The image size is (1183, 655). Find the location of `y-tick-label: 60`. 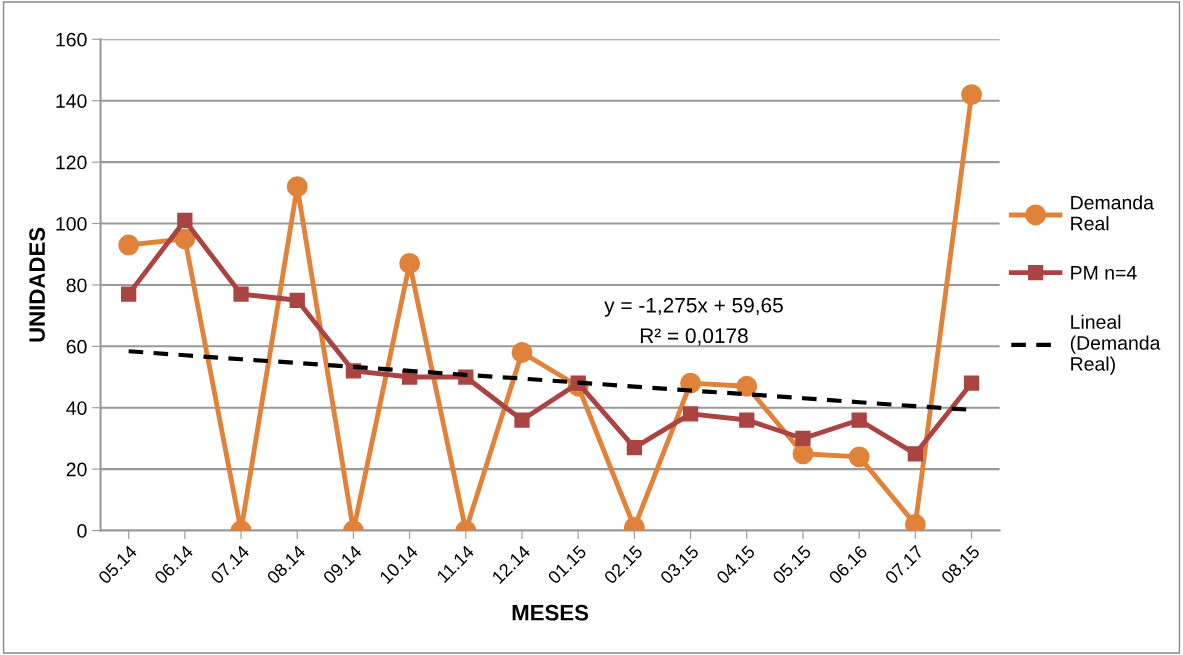

y-tick-label: 60 is located at coordinates (76, 346).